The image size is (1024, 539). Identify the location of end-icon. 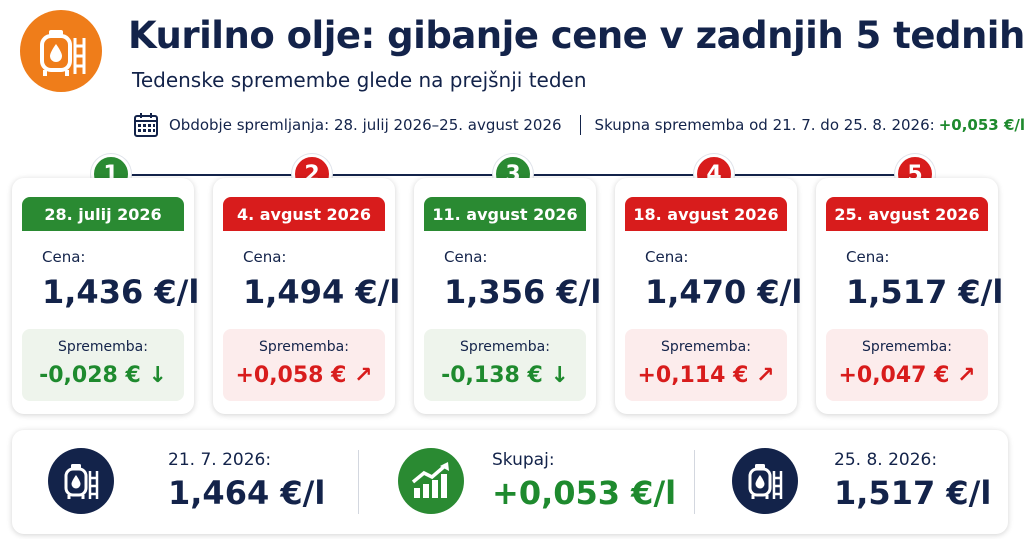
(765, 481).